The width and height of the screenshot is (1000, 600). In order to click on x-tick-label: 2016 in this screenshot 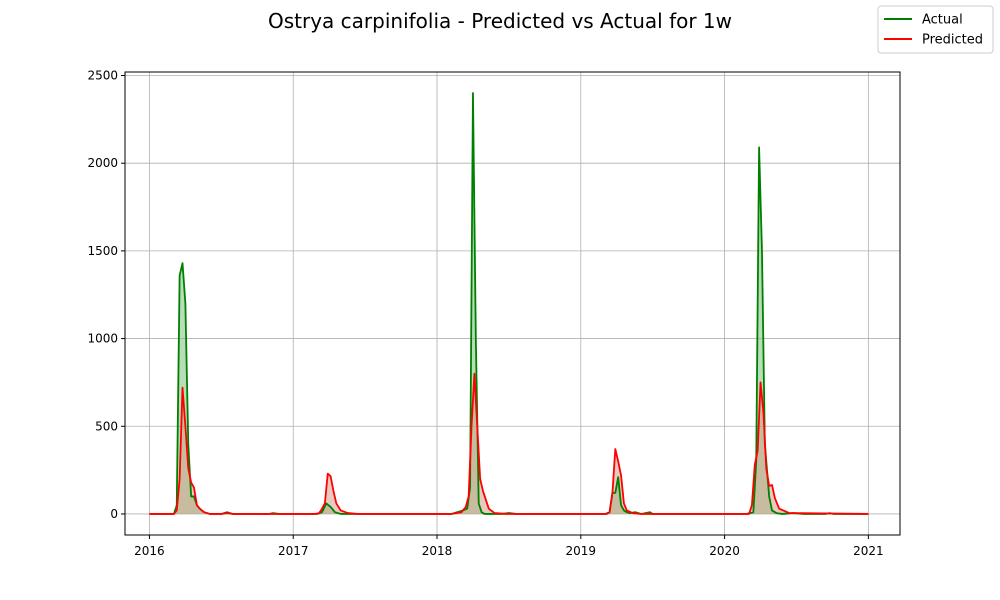, I will do `click(149, 551)`.